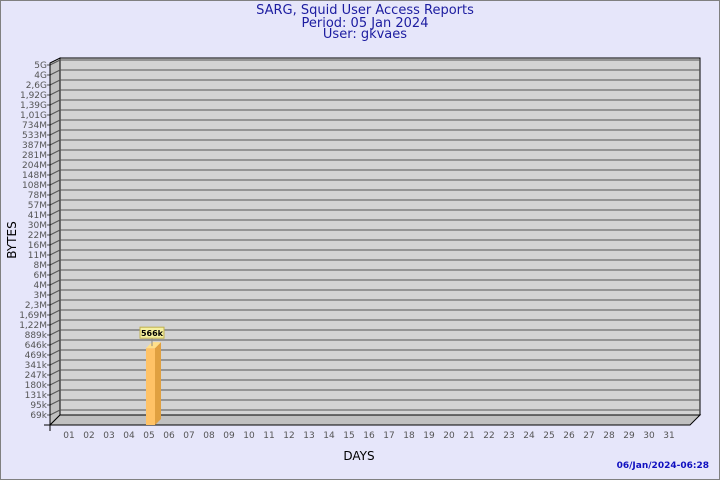  I want to click on x-tick-label: 31, so click(668, 436).